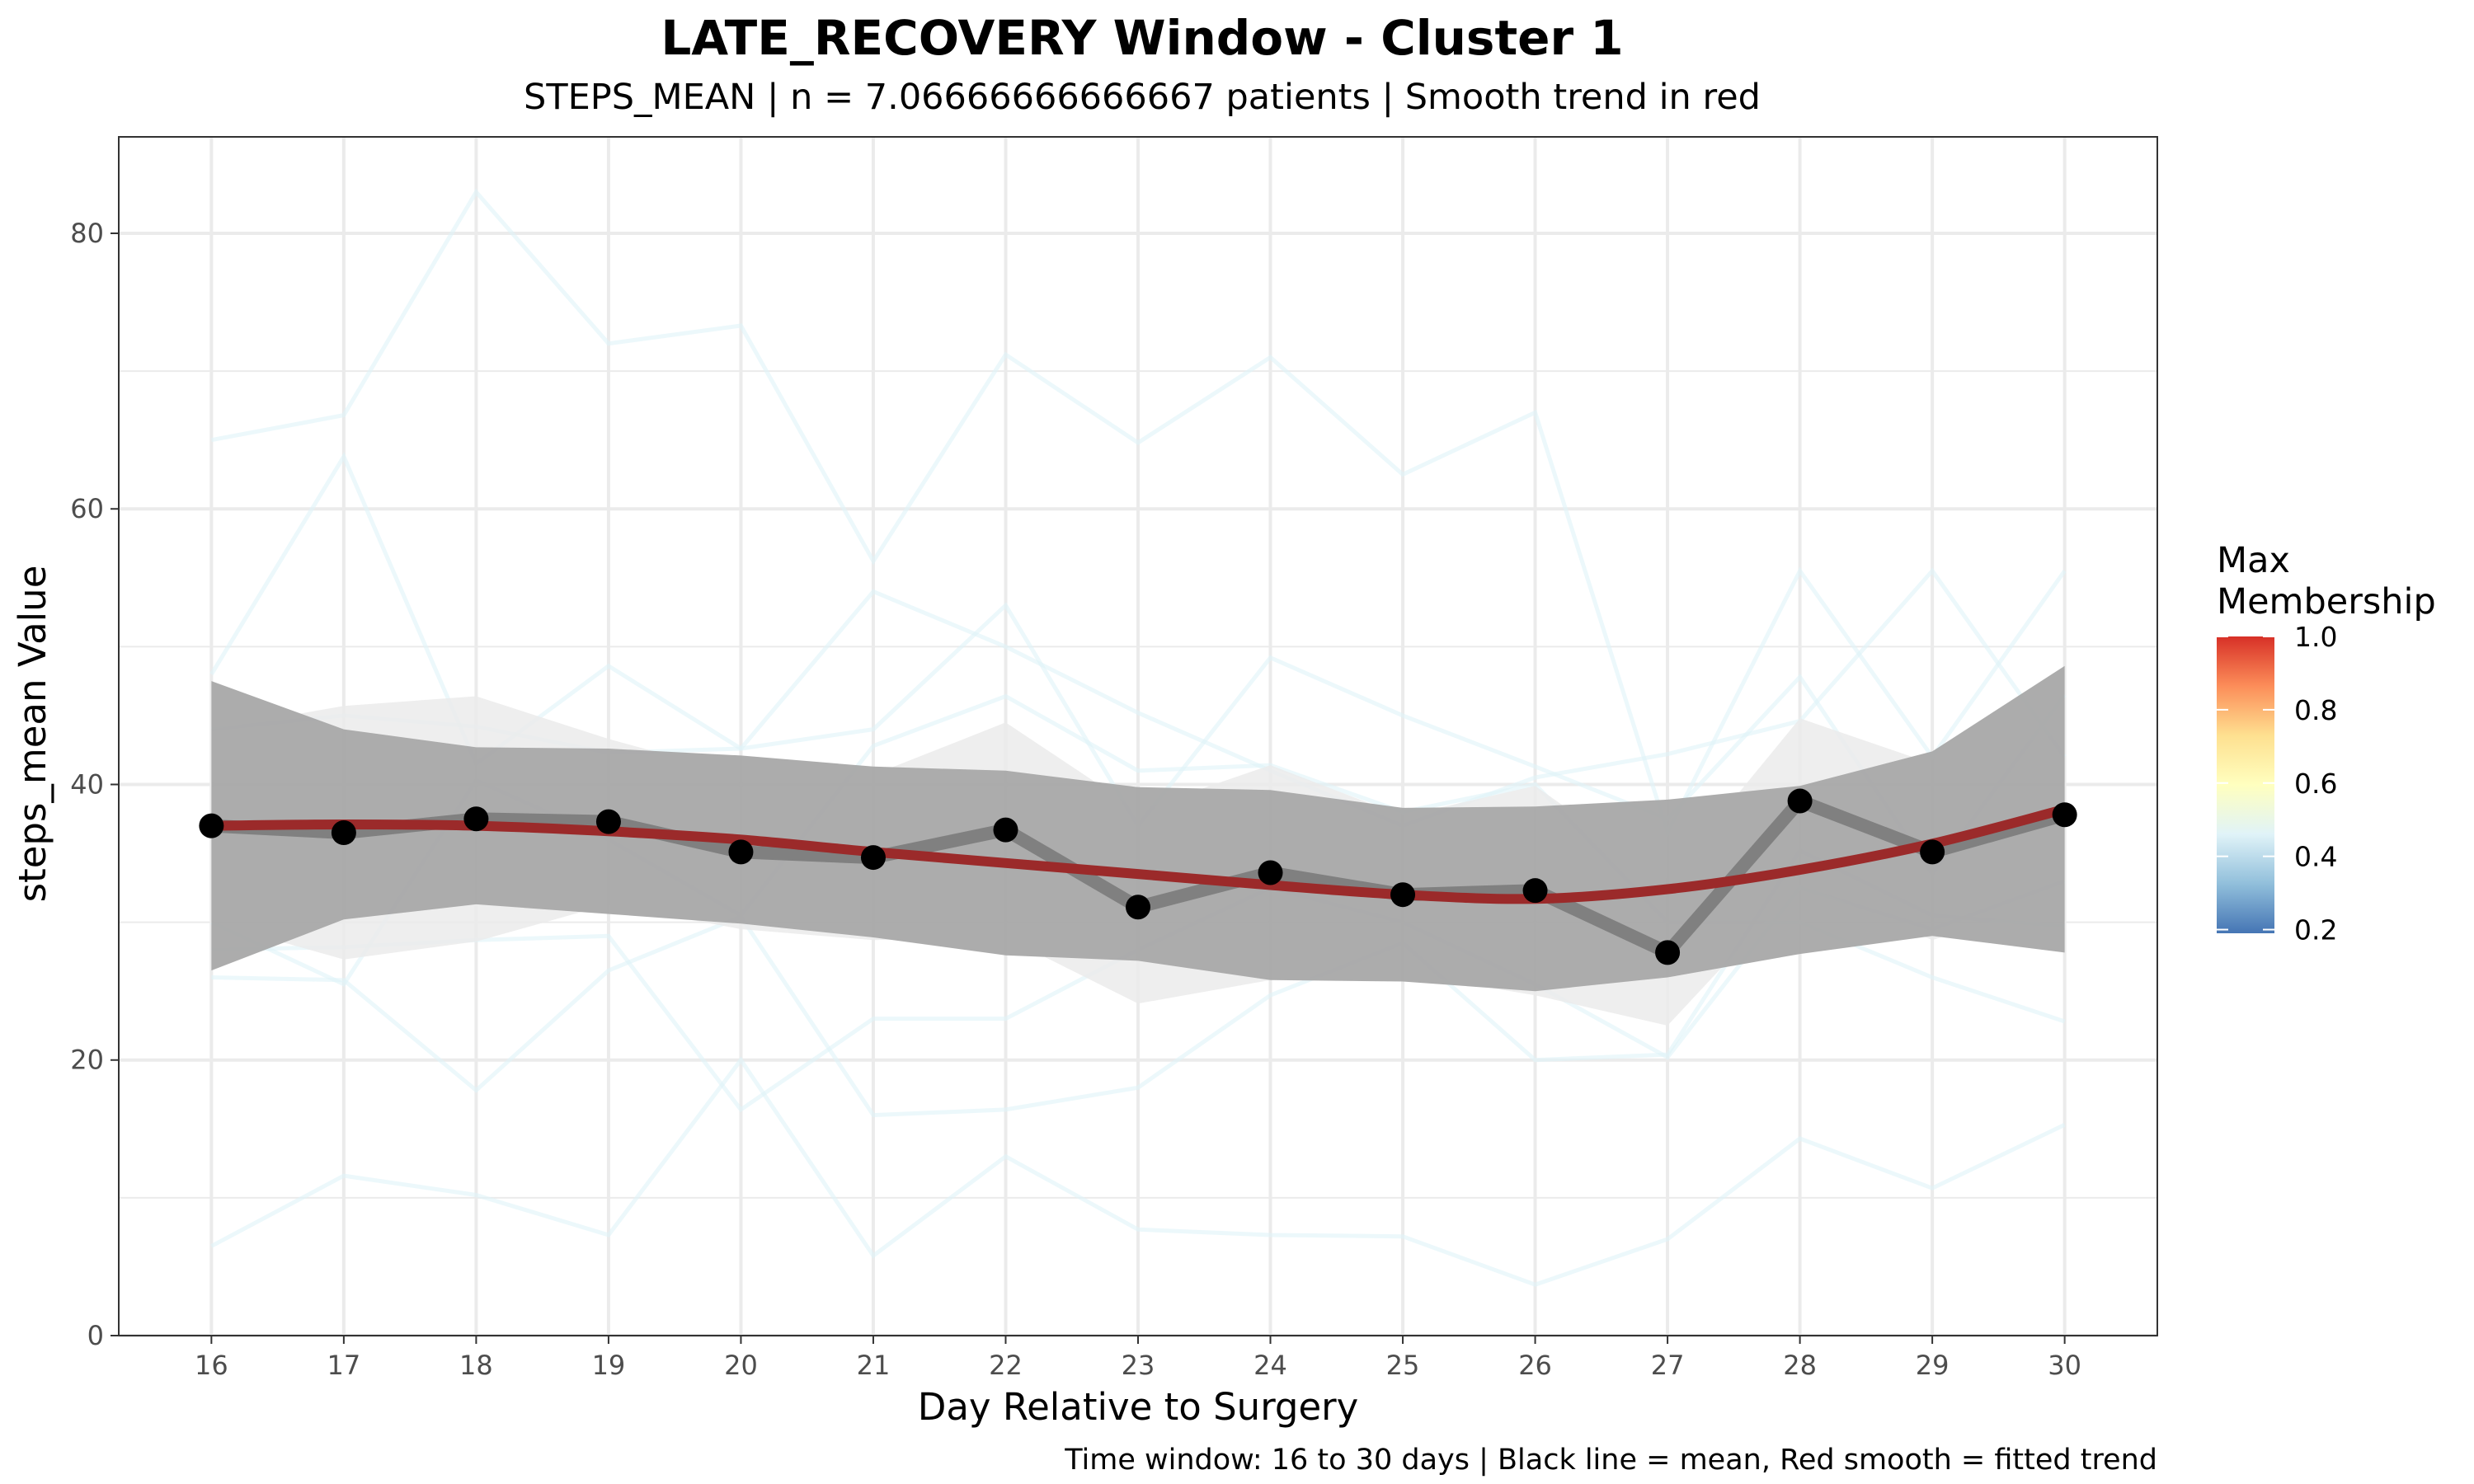  I want to click on legend-tick-label: 0.4, so click(2315, 857).